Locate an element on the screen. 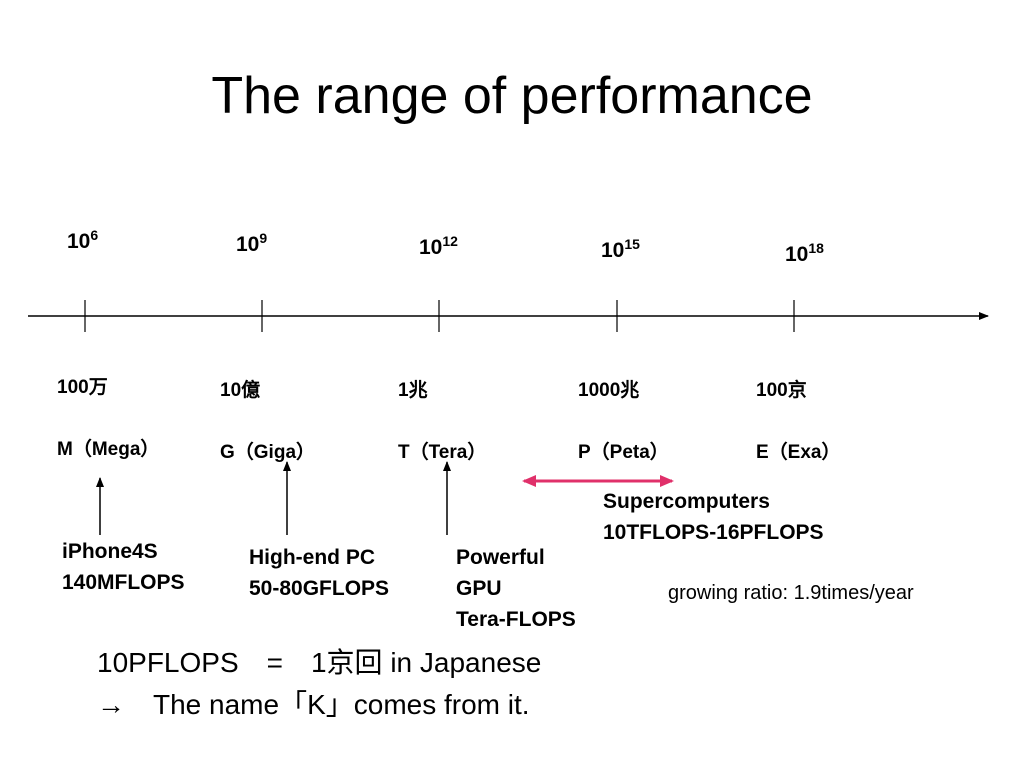 The height and width of the screenshot is (768, 1024). power-exponent: 18 is located at coordinates (816, 248).